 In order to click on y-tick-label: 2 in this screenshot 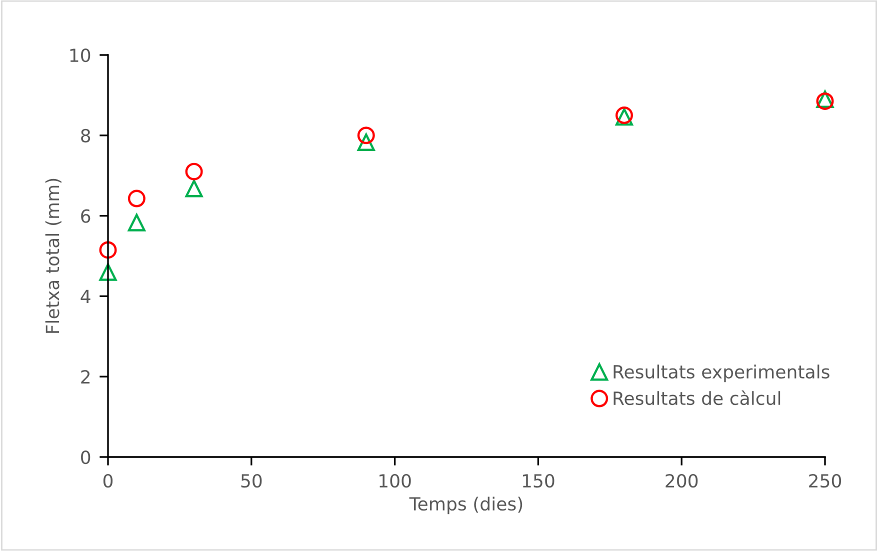, I will do `click(85, 377)`.